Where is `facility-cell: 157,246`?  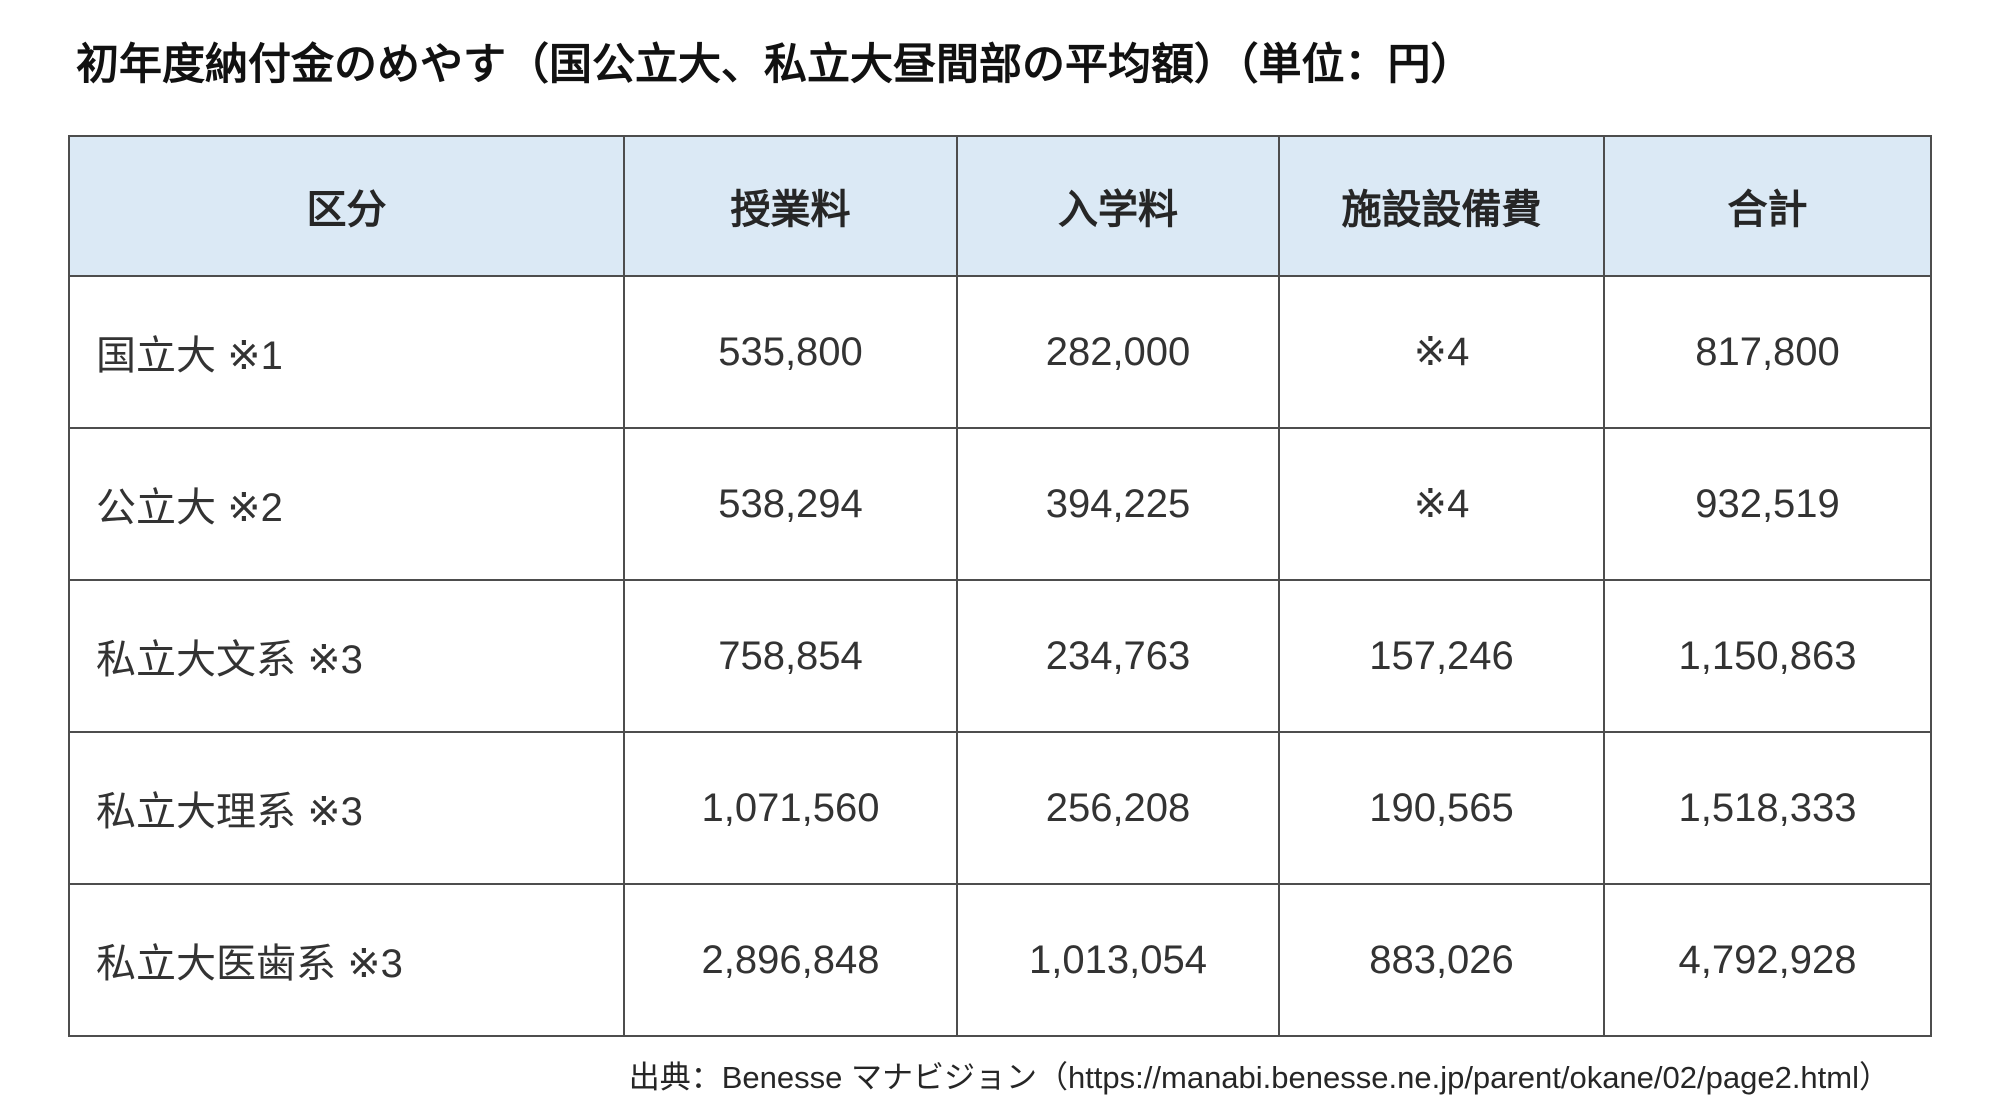 facility-cell: 157,246 is located at coordinates (1441, 656).